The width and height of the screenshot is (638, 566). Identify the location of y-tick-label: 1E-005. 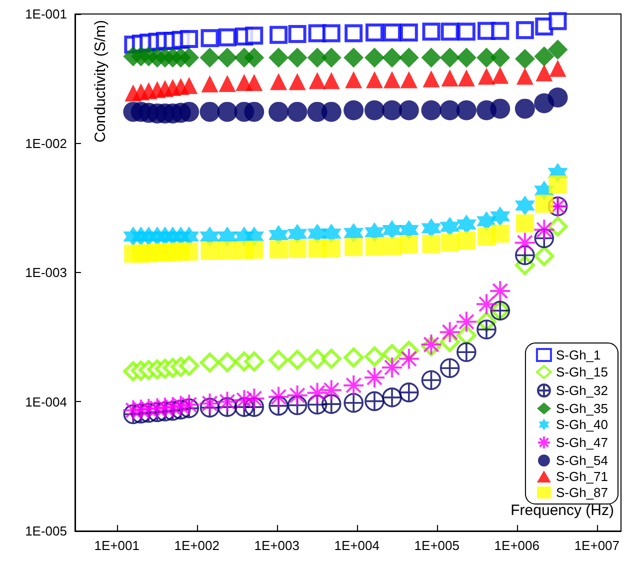
(46, 531).